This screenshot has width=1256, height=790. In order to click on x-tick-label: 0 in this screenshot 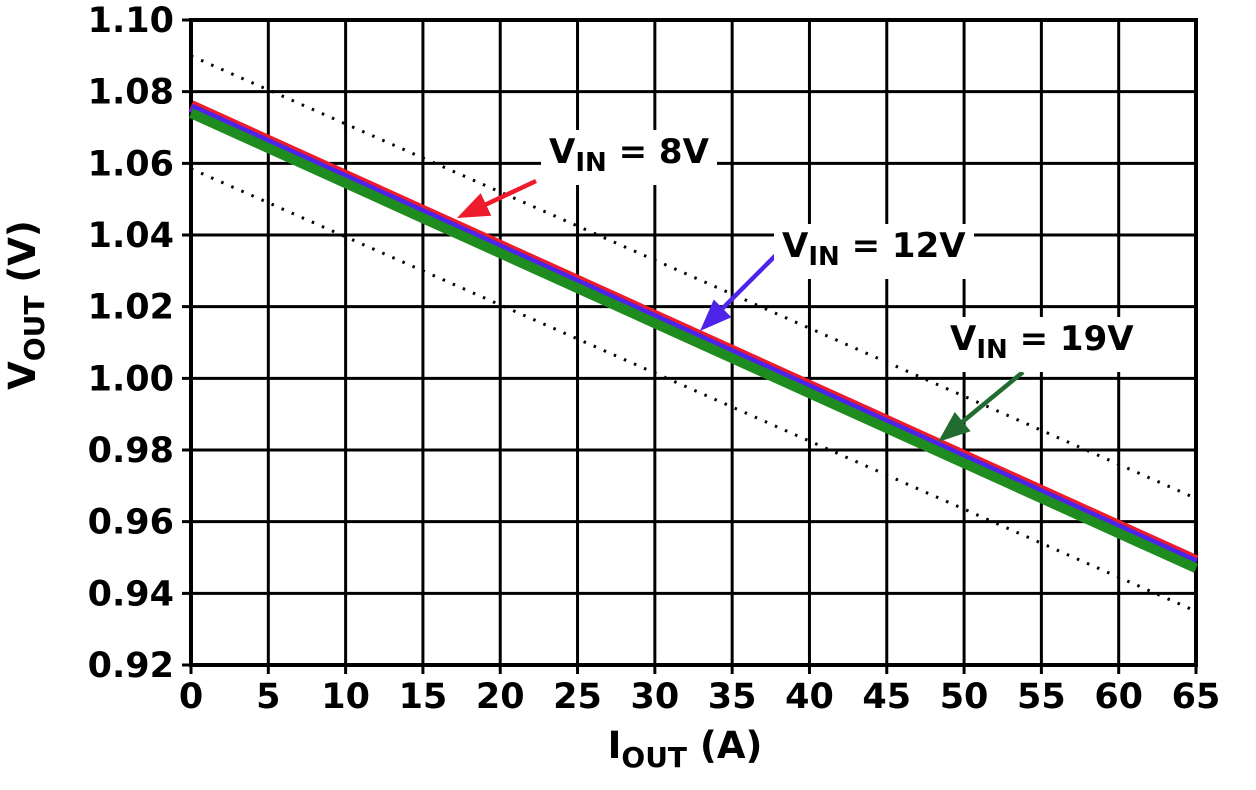, I will do `click(191, 697)`.